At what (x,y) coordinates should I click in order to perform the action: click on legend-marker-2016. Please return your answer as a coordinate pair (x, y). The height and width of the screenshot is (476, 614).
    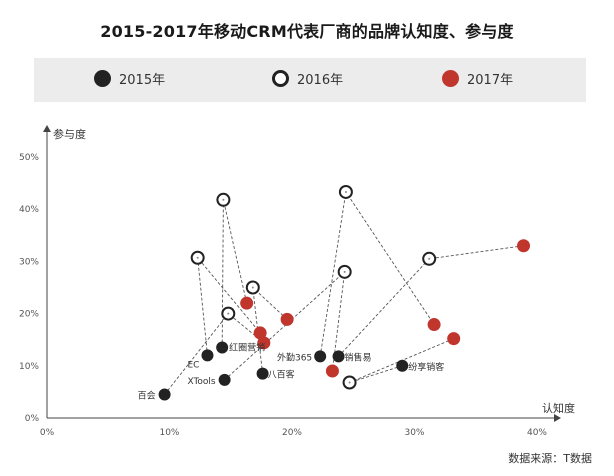
    Looking at the image, I should click on (280, 78).